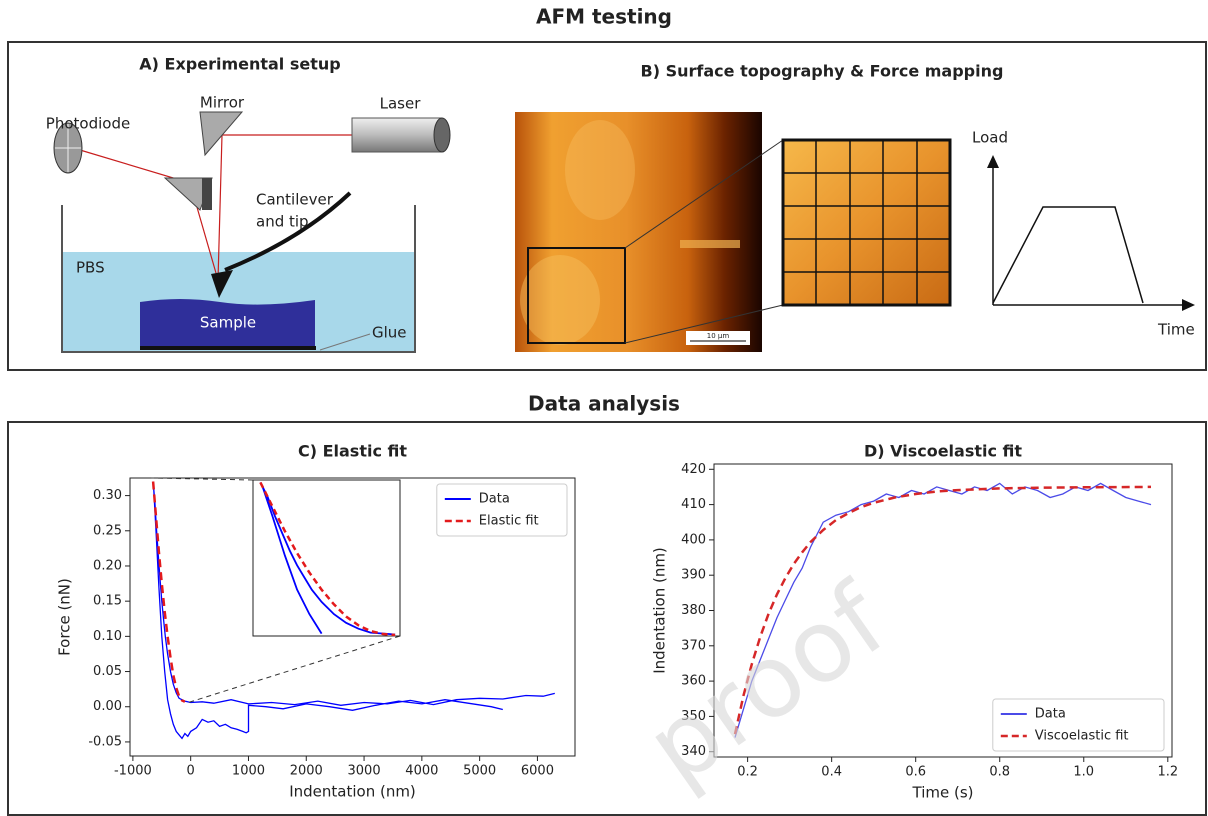  What do you see at coordinates (222, 103) in the screenshot?
I see `label: Mirror` at bounding box center [222, 103].